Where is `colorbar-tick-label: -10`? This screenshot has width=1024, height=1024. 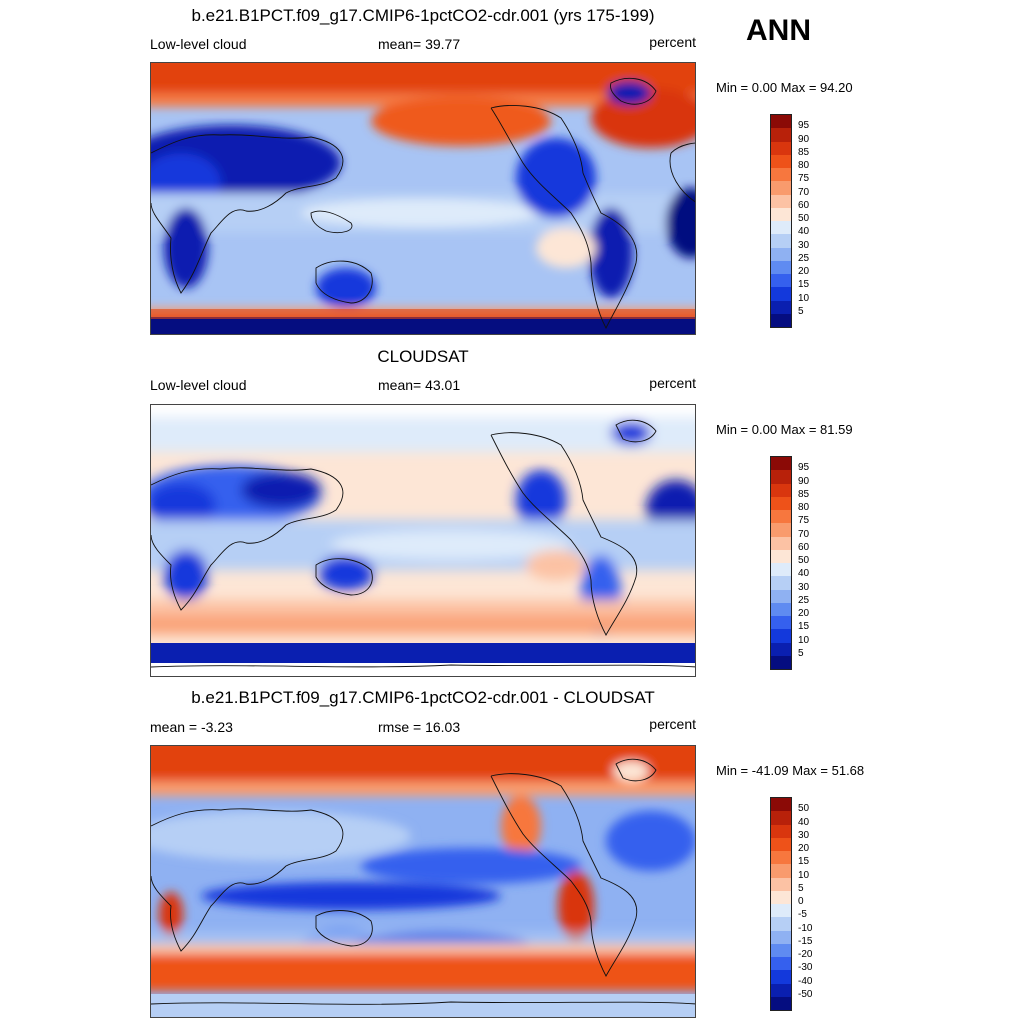
colorbar-tick-label: -10 is located at coordinates (805, 928).